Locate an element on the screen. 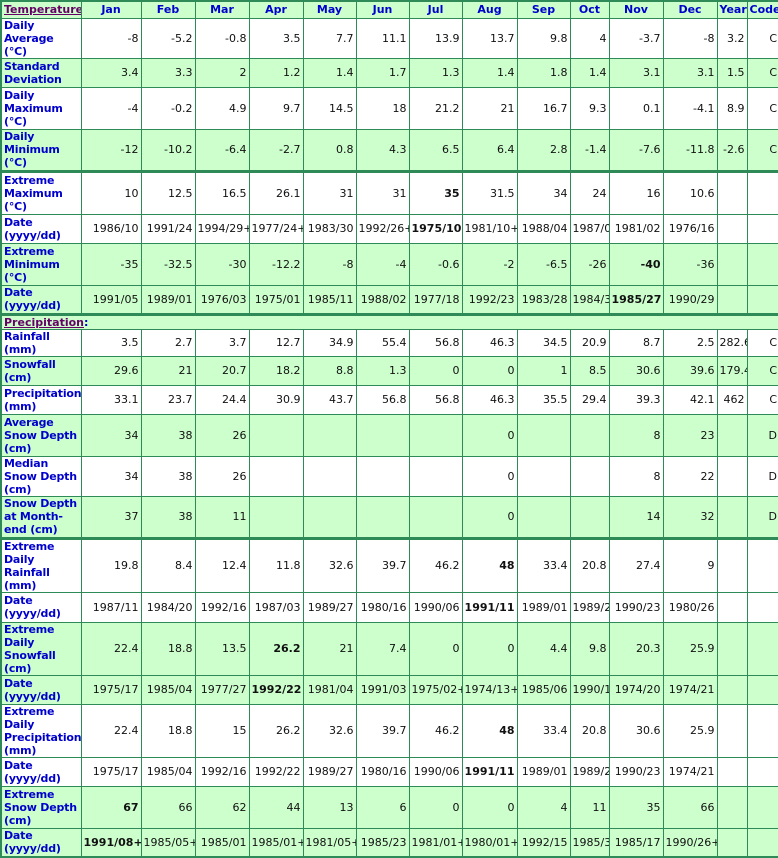  cell-feb: 18.8 is located at coordinates (168, 648).